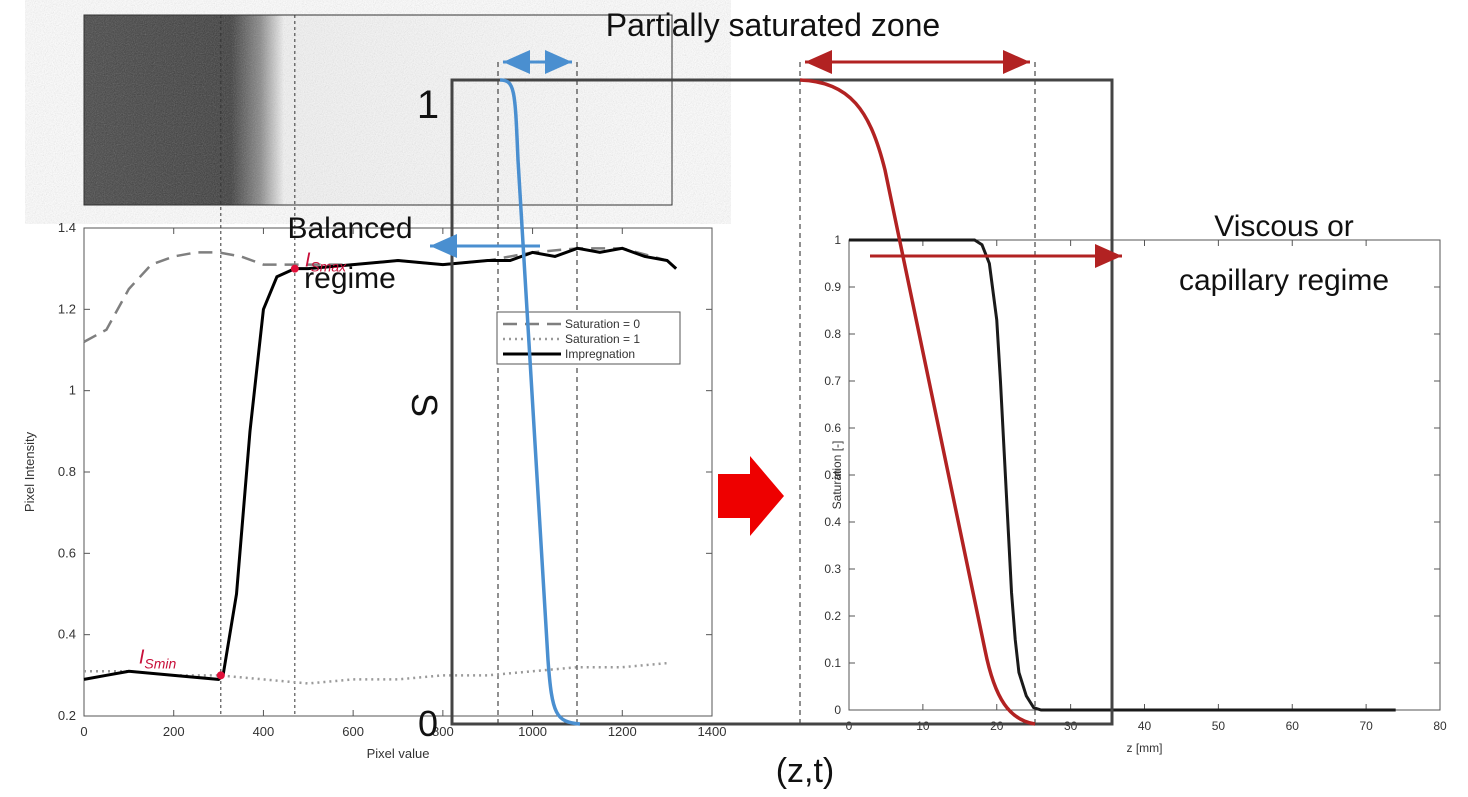 The image size is (1468, 797). Describe the element at coordinates (832, 475) in the screenshot. I see `y-tick-label: 0.5` at that location.